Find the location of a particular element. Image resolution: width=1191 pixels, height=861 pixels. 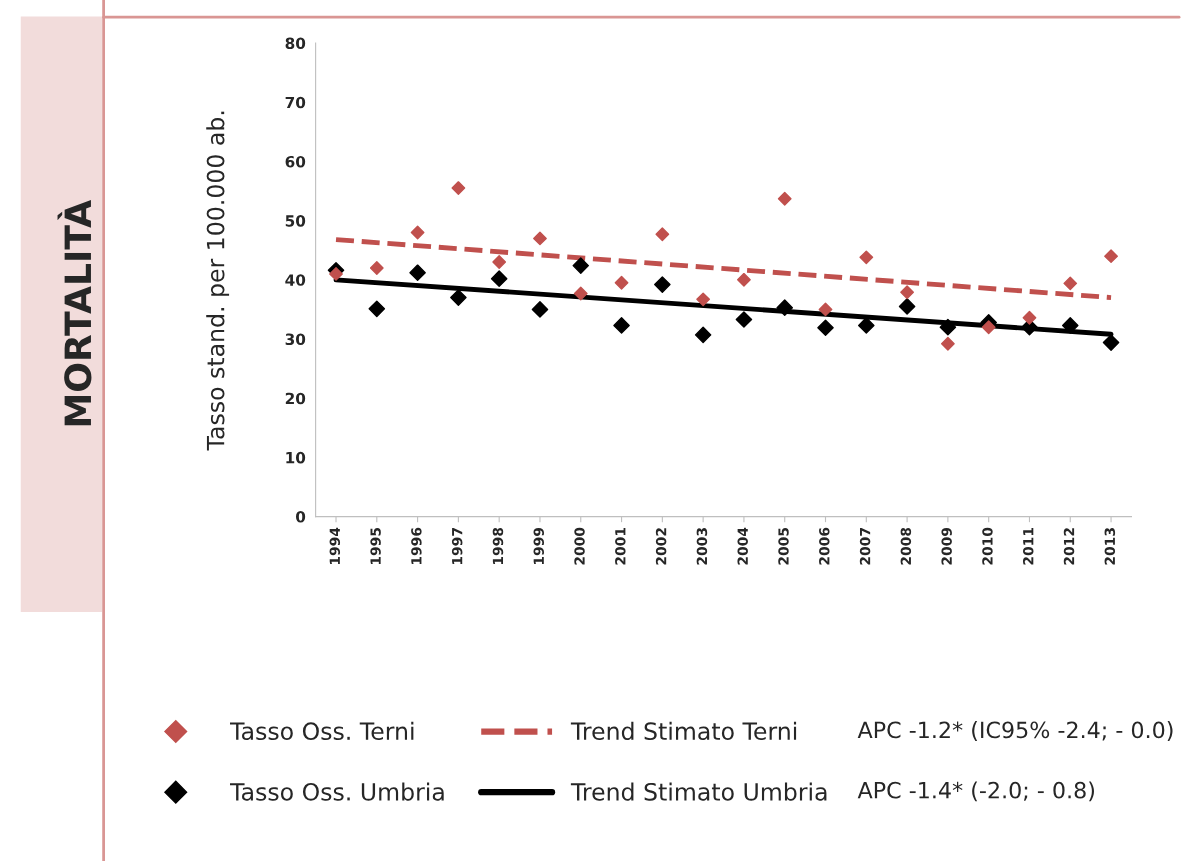

x-tick-label: 2008 is located at coordinates (906, 546).